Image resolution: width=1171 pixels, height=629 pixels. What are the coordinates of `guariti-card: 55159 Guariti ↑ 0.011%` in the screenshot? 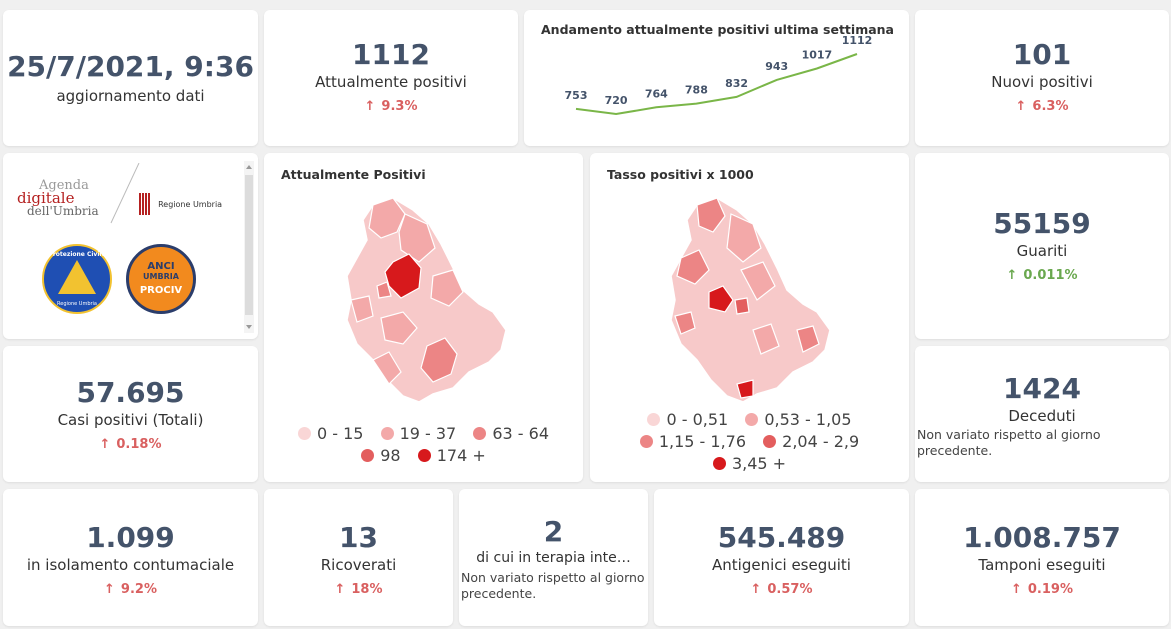 It's located at (1042, 246).